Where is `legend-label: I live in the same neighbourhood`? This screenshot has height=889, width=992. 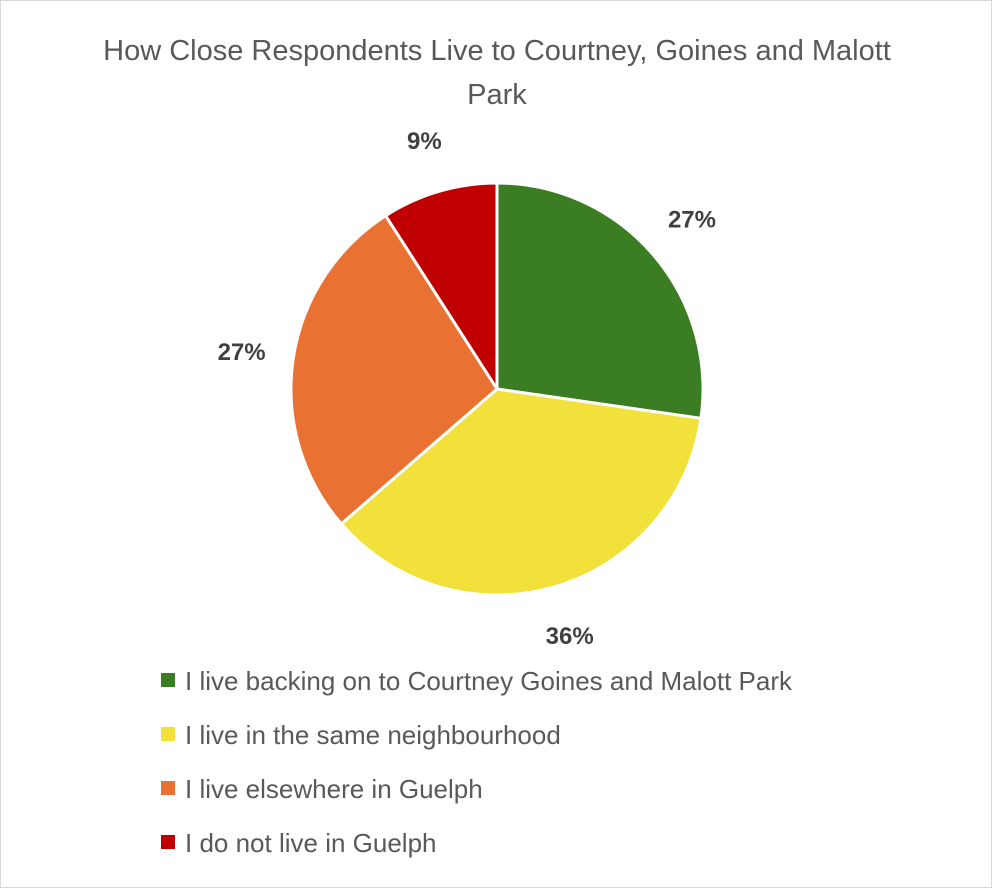 legend-label: I live in the same neighbourhood is located at coordinates (373, 735).